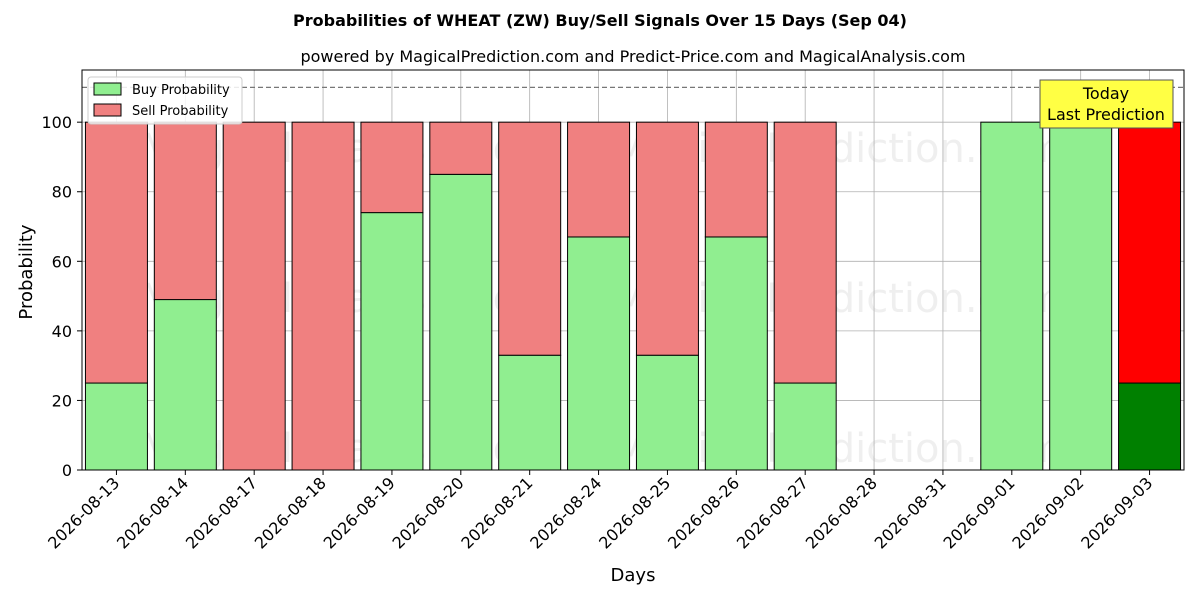 The image size is (1200, 600). I want to click on x-tick-label: 2026-08-17, so click(221, 512).